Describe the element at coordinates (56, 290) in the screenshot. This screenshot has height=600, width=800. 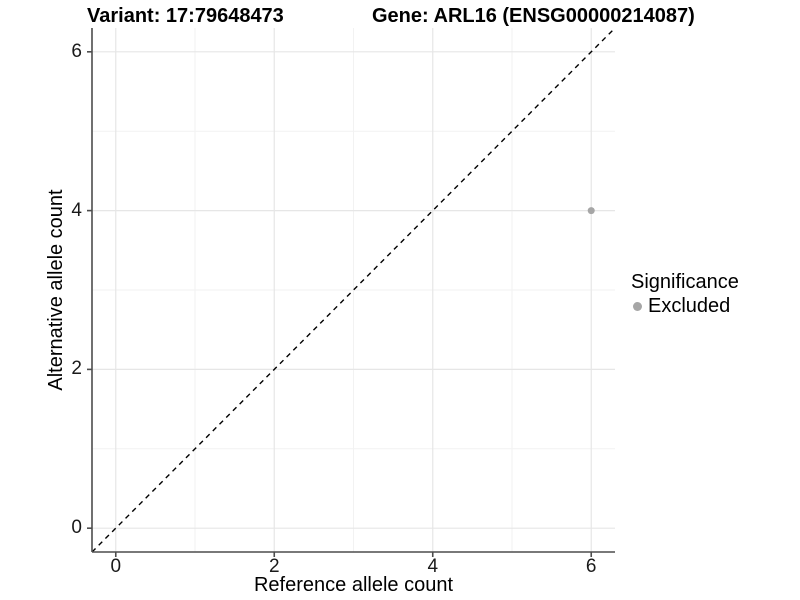
I see `y-axis-title: Alternative allele count` at that location.